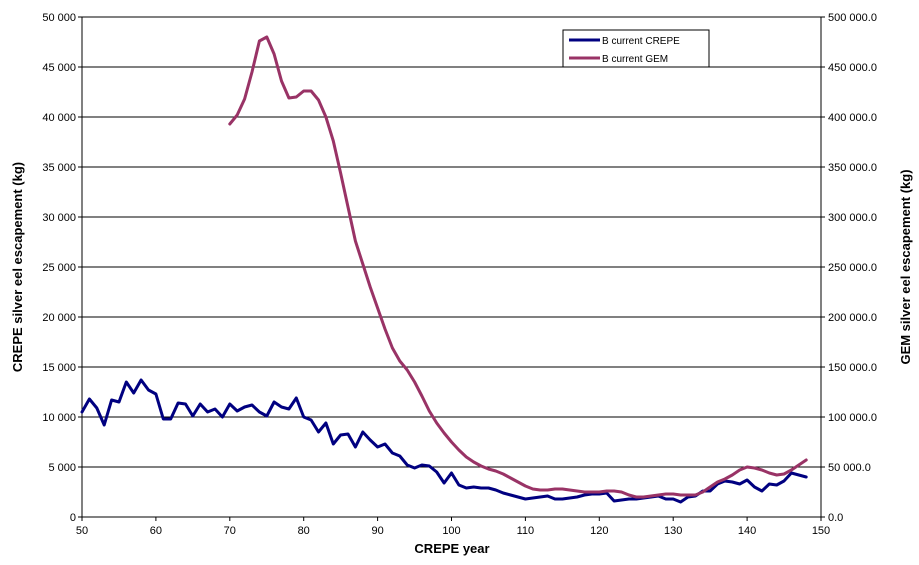 Image resolution: width=919 pixels, height=565 pixels. What do you see at coordinates (59, 118) in the screenshot?
I see `y-tick-label-left: 40 000` at bounding box center [59, 118].